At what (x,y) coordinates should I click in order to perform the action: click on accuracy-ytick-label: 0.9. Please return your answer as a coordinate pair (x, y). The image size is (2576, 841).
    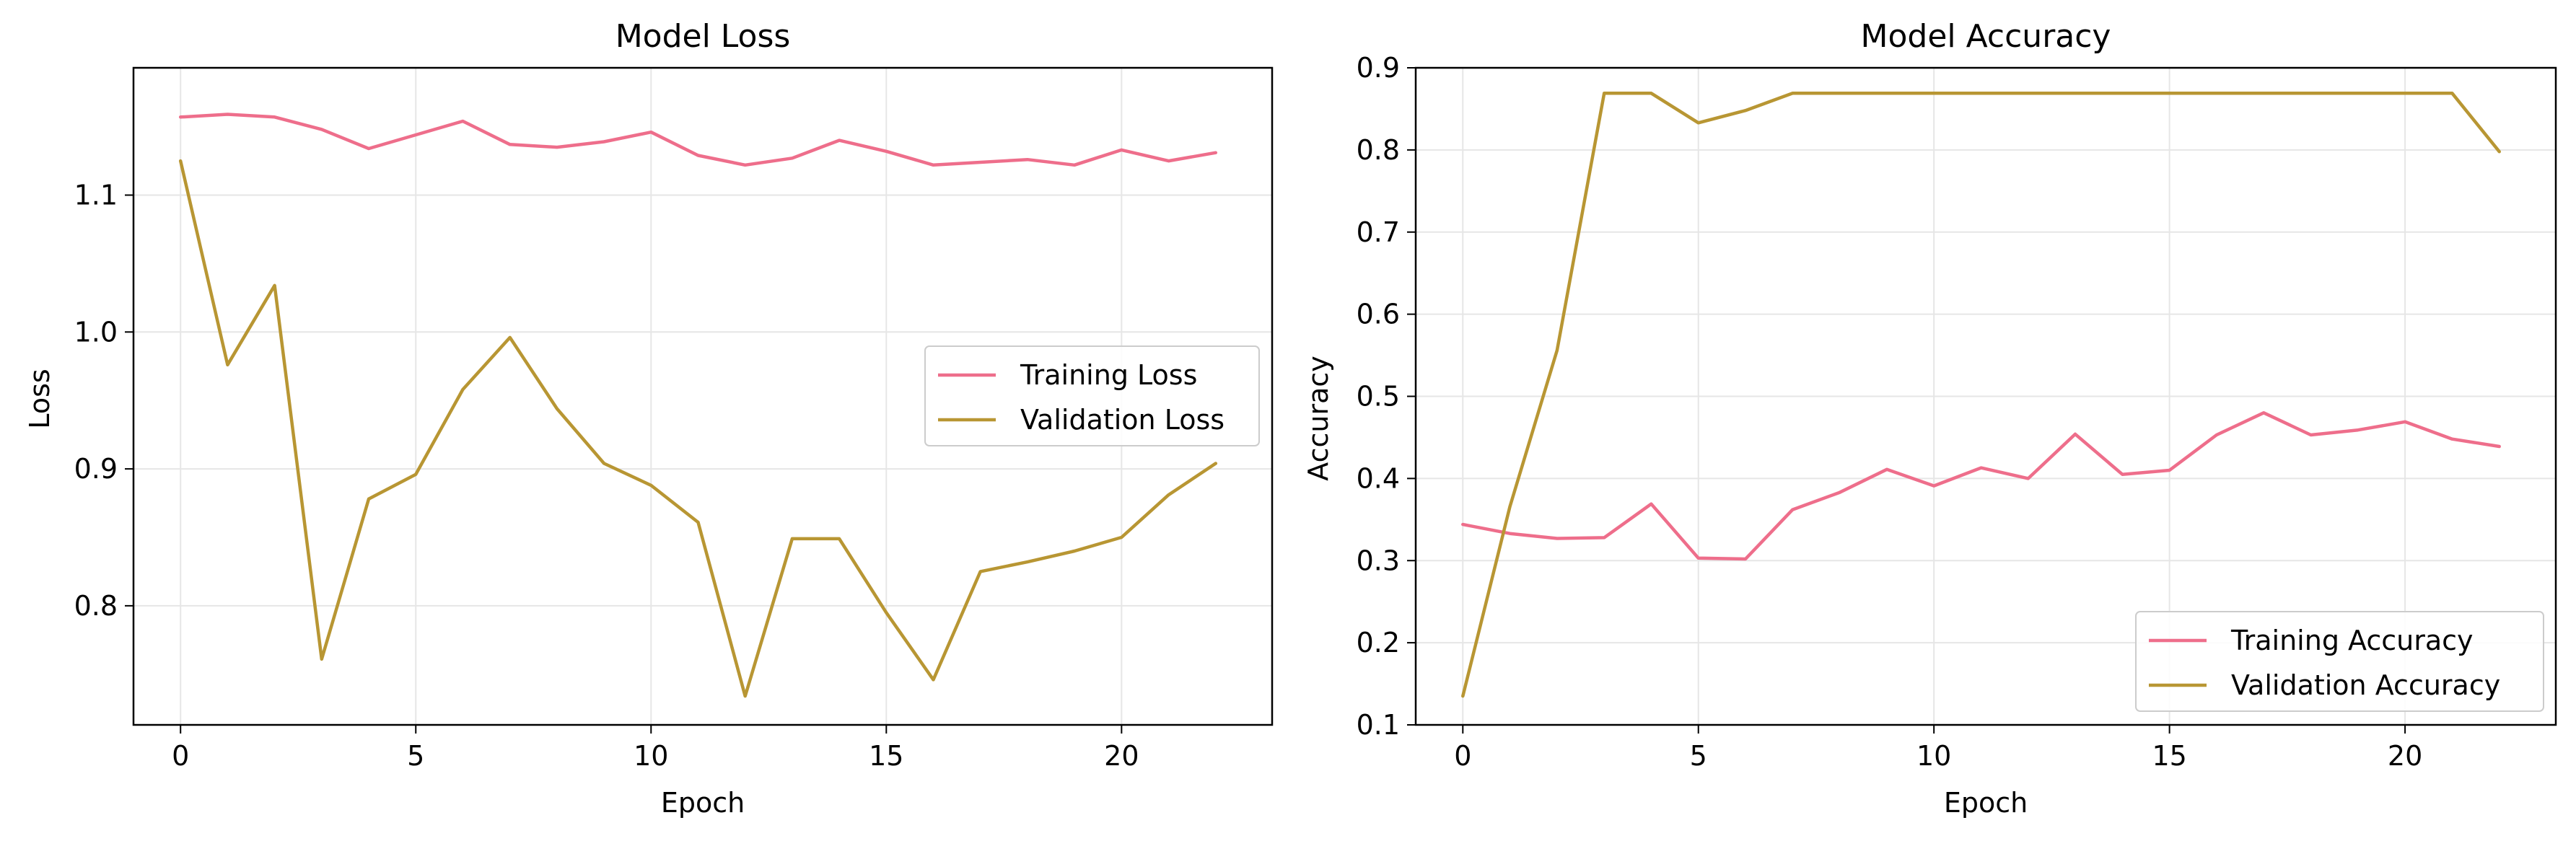
    Looking at the image, I should click on (1378, 68).